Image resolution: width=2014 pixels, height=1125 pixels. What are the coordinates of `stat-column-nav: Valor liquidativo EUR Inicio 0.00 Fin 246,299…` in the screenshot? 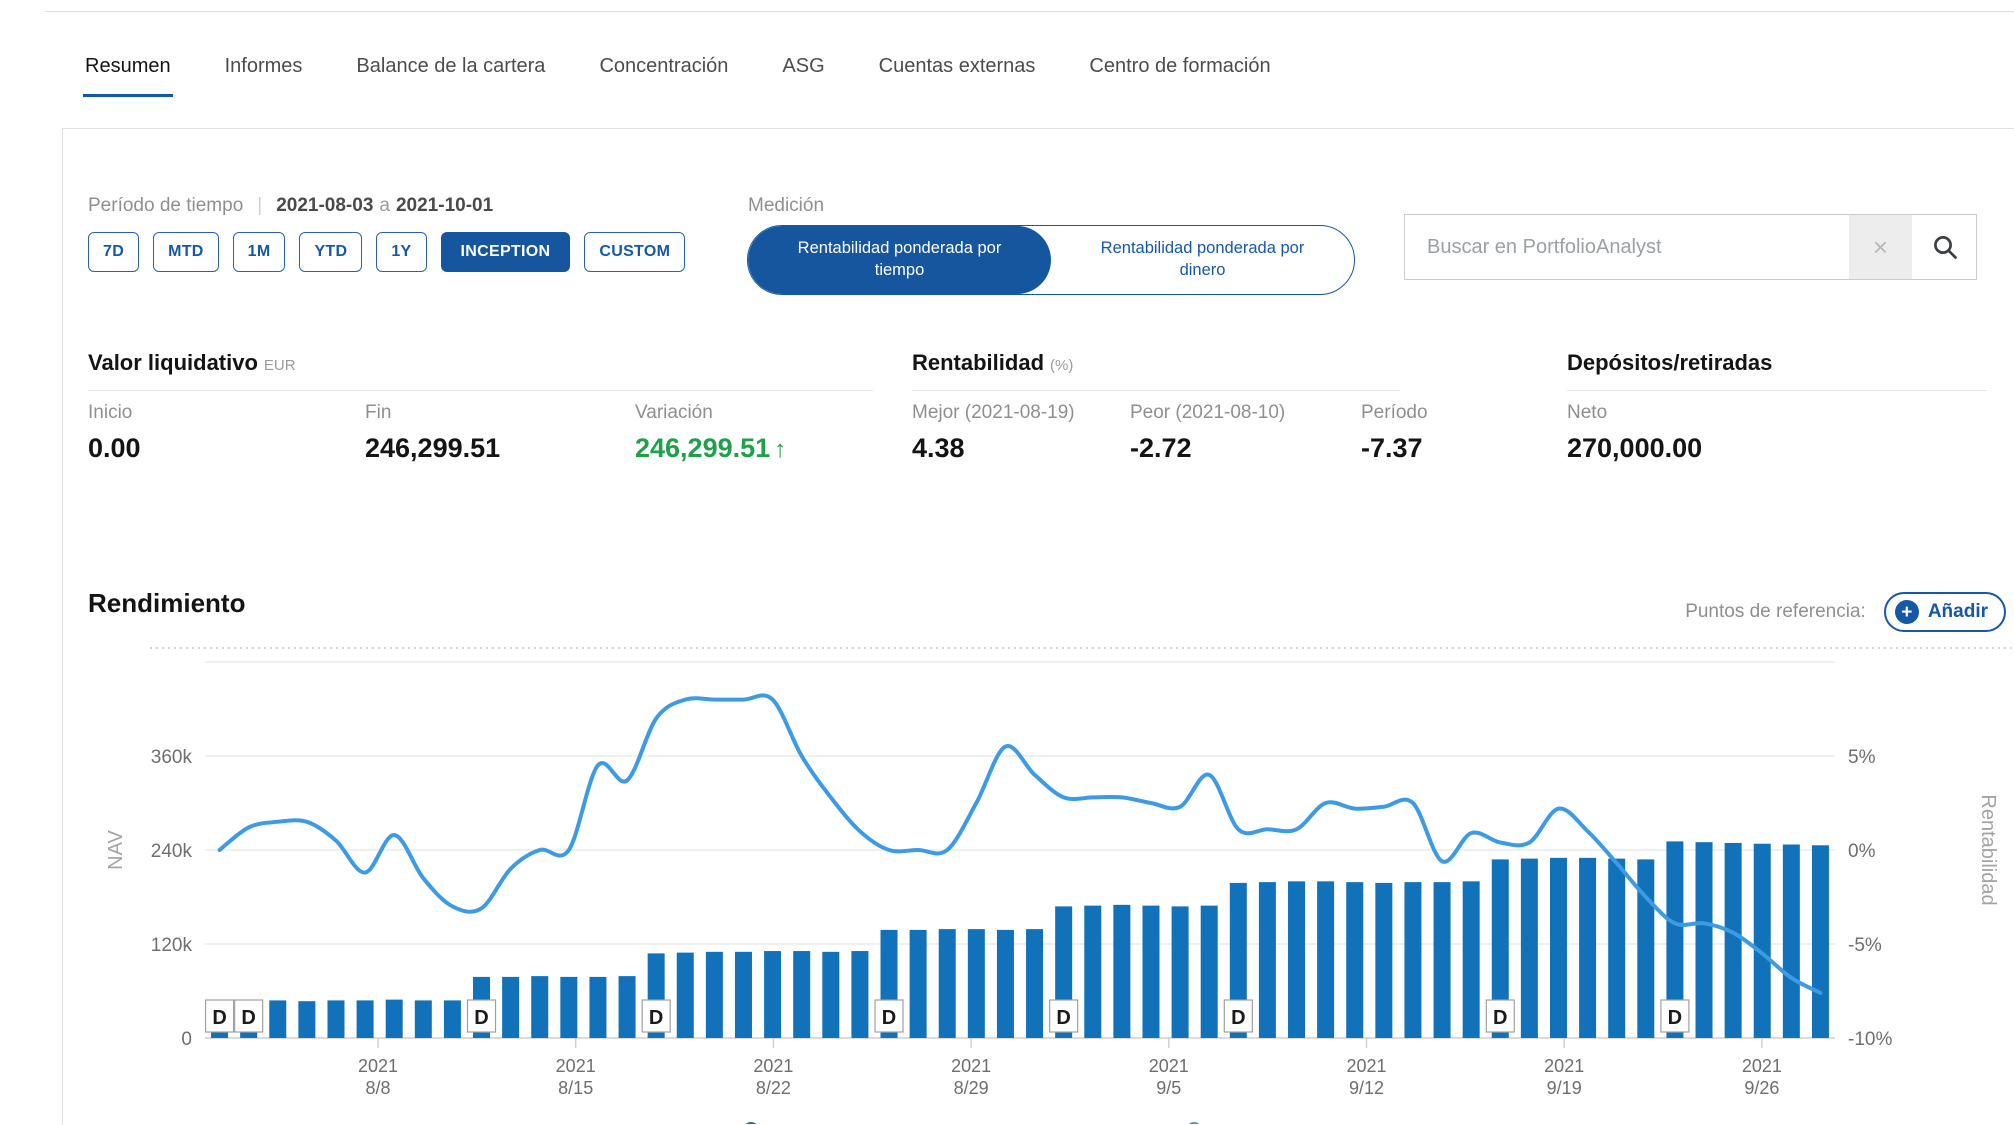 It's located at (480, 406).